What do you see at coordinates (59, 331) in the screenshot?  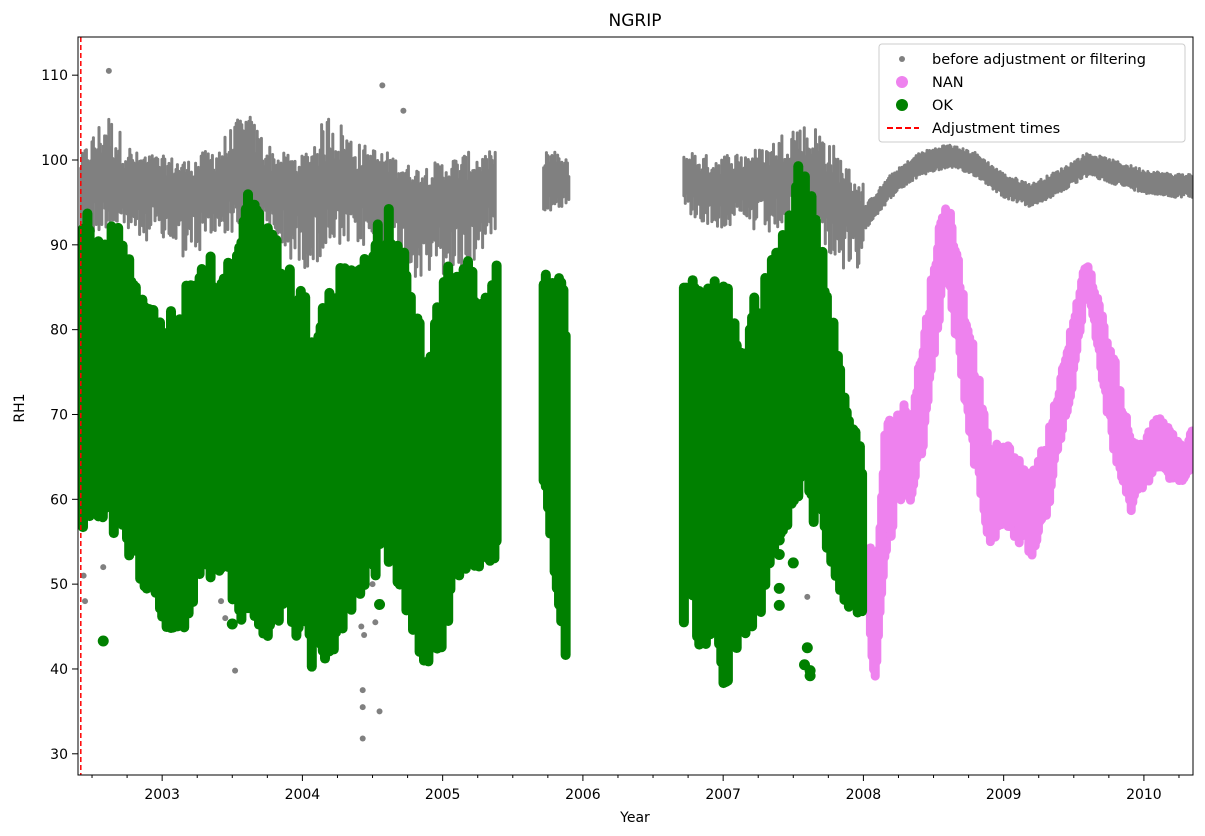 I see `y-tick-label: 80` at bounding box center [59, 331].